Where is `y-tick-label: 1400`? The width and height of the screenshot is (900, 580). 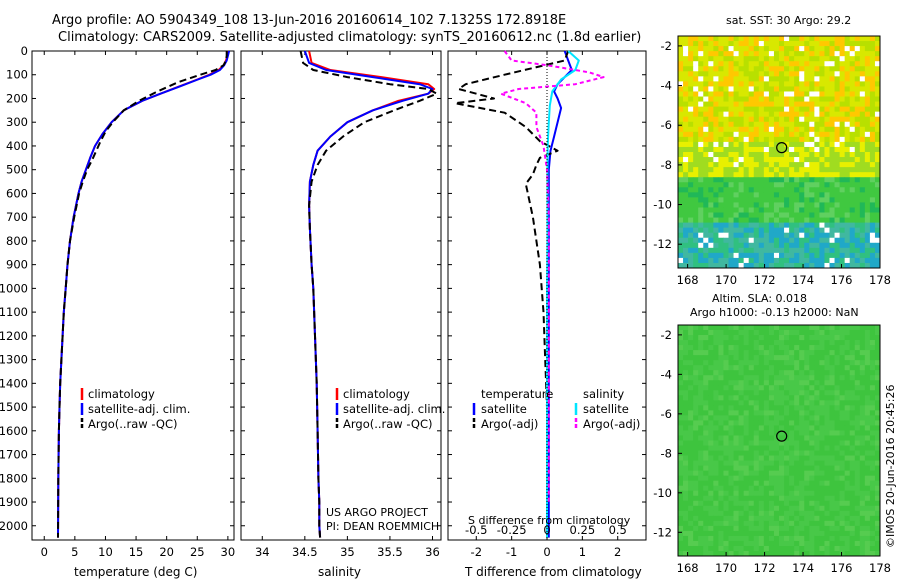 y-tick-label: 1400 is located at coordinates (14, 383).